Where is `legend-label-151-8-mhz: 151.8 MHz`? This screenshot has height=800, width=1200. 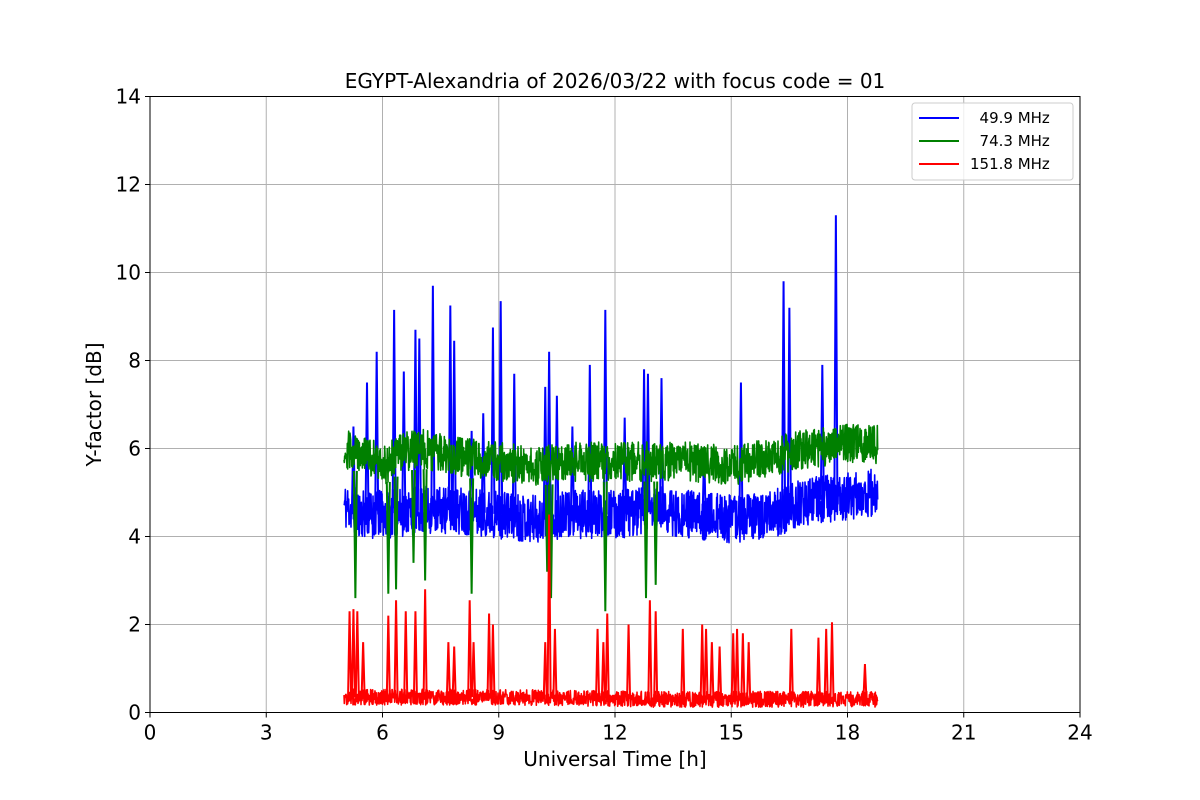
legend-label-151-8-mhz: 151.8 MHz is located at coordinates (1010, 164).